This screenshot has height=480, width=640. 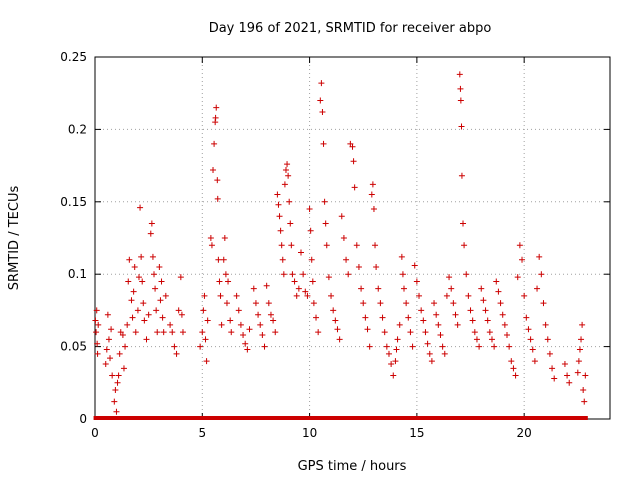 I want to click on x-tick-label: 15, so click(x=416, y=433).